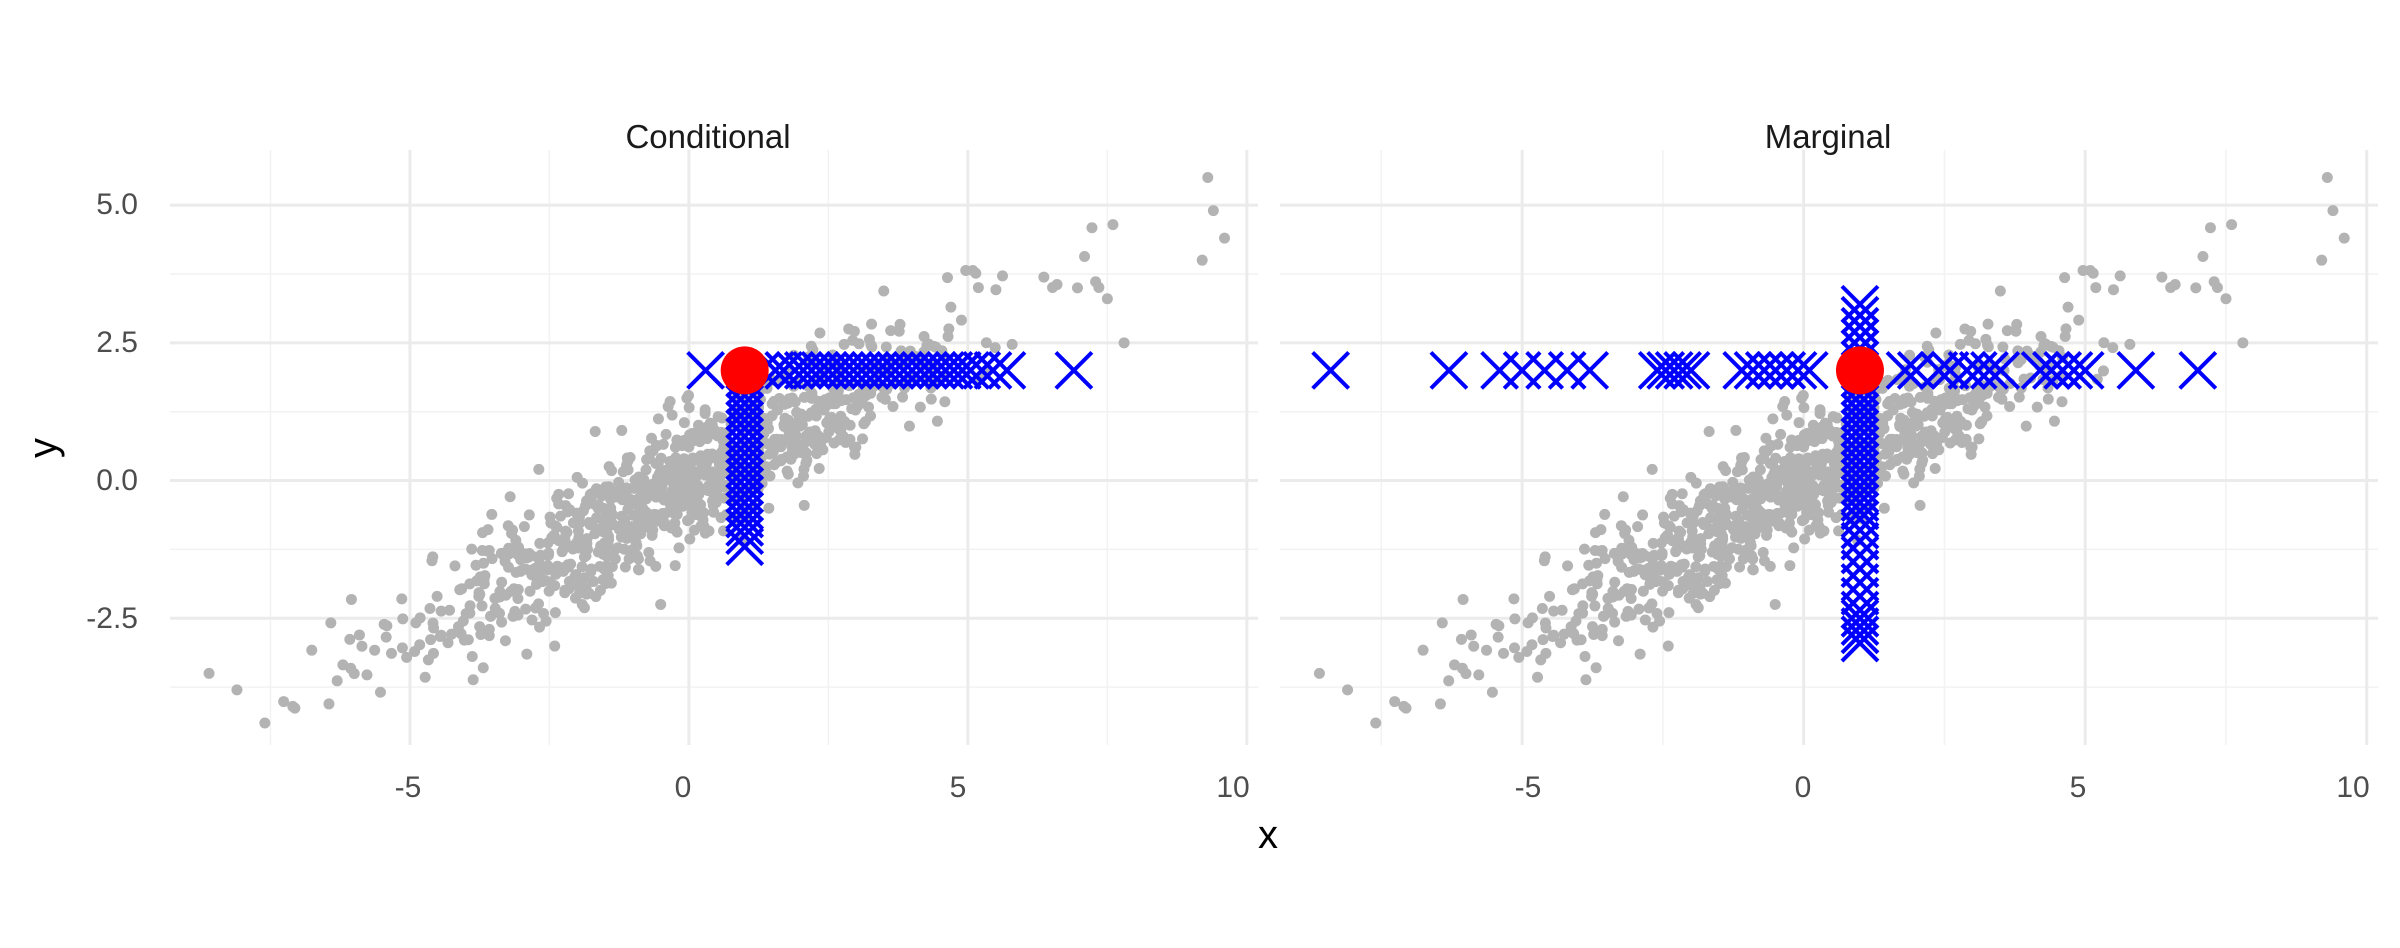  I want to click on panel-title-marginal: Marginal, so click(1828, 136).